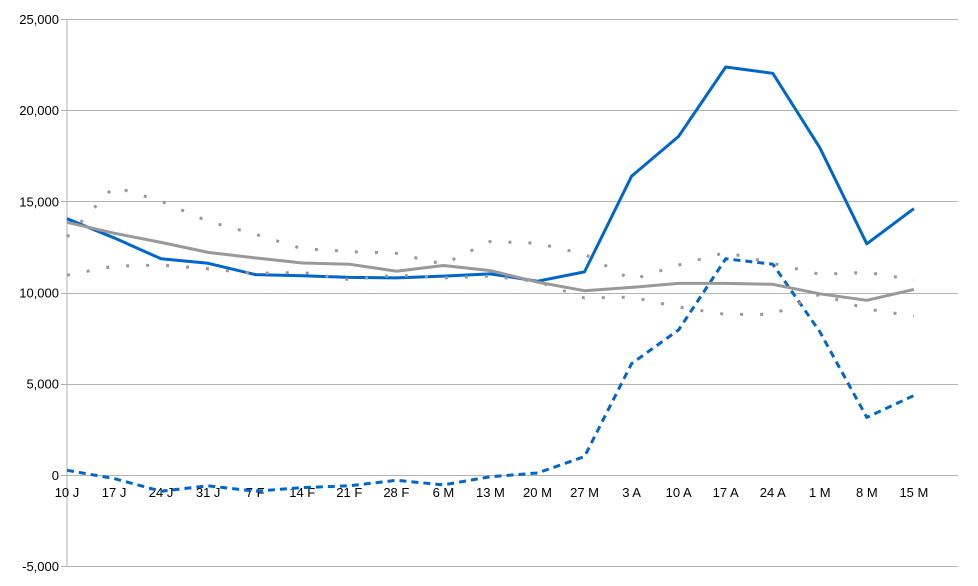  I want to click on x-tick-label: 1 M, so click(820, 492).